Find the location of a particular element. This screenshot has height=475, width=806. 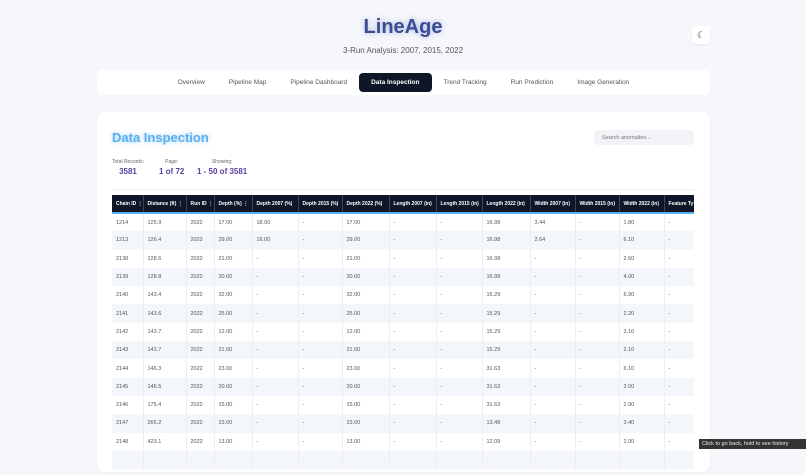

table-row: 2148 423.1 2022 13.00- -13.00- -12.09- -2.00- is located at coordinates (403, 441).